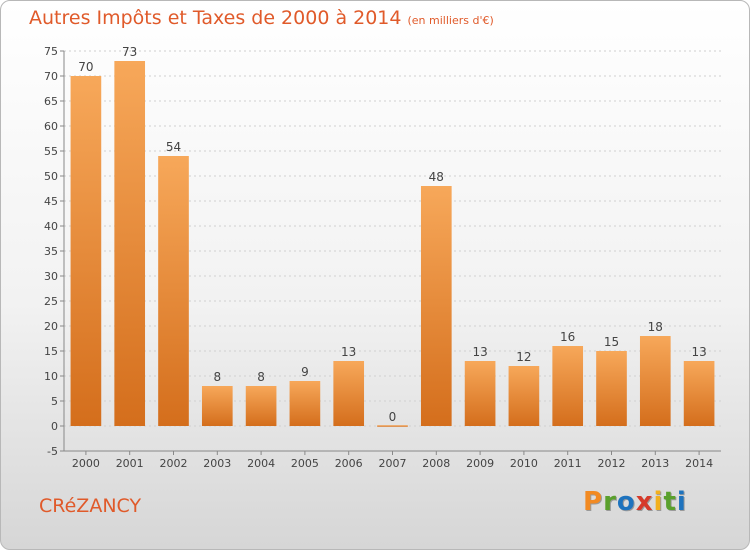 The width and height of the screenshot is (750, 550). What do you see at coordinates (51, 326) in the screenshot?
I see `y-tick-label: 20` at bounding box center [51, 326].